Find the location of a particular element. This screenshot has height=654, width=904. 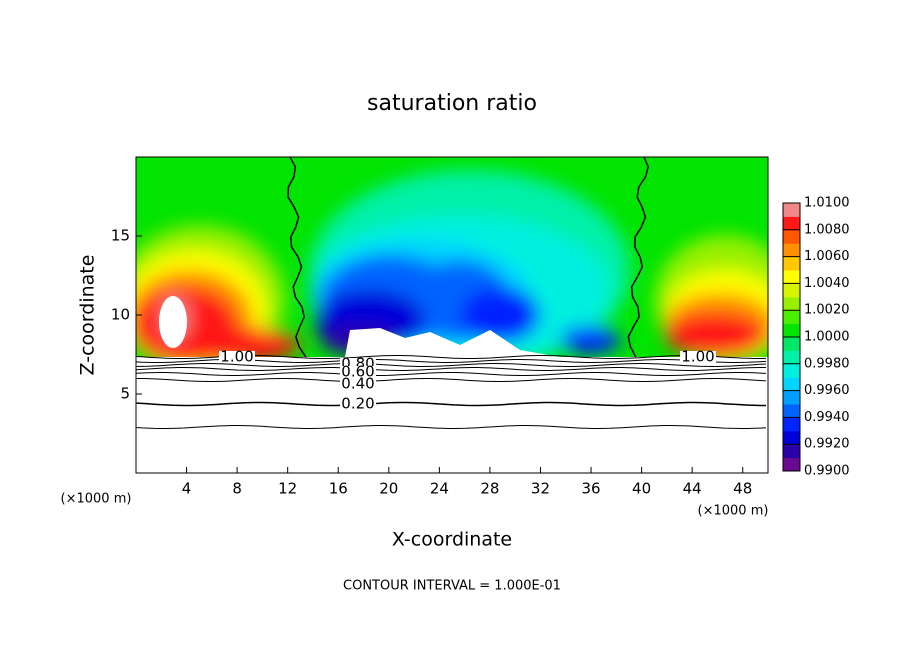

x-tick-label: 4 is located at coordinates (187, 489).